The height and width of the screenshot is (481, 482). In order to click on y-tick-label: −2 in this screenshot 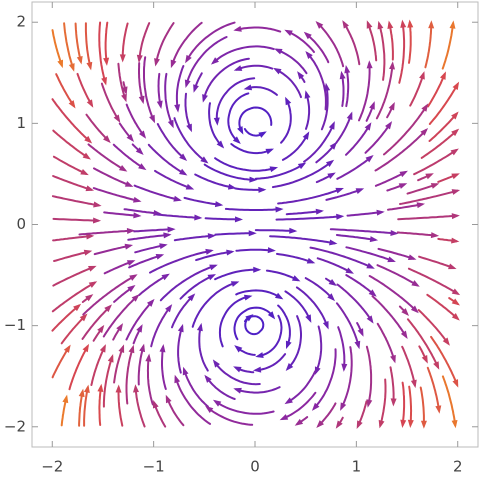, I will do `click(15, 426)`.